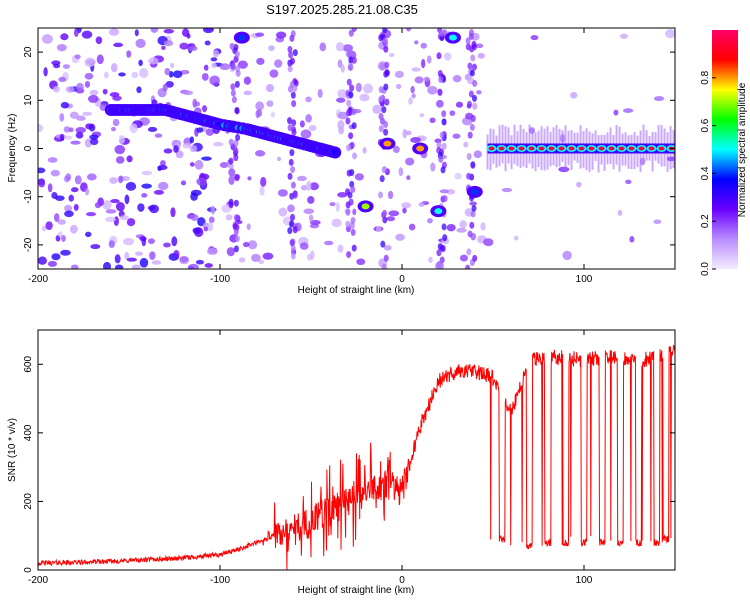  What do you see at coordinates (12, 450) in the screenshot?
I see `snr-y-label: SNR (10 * v/v)` at bounding box center [12, 450].